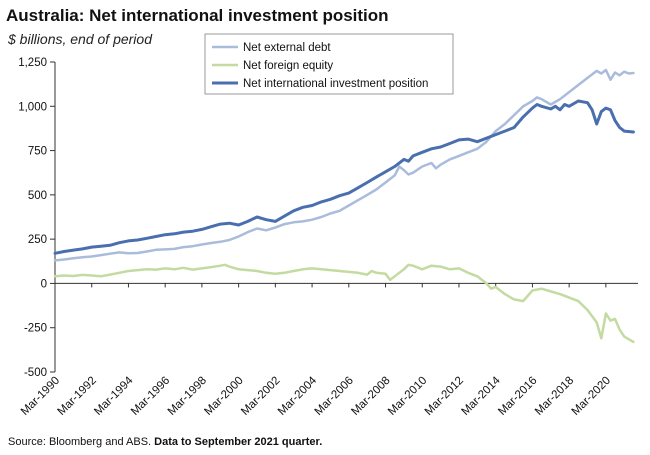 The width and height of the screenshot is (650, 455). What do you see at coordinates (150, 396) in the screenshot?
I see `x-tick-label: Mar-1996` at bounding box center [150, 396].